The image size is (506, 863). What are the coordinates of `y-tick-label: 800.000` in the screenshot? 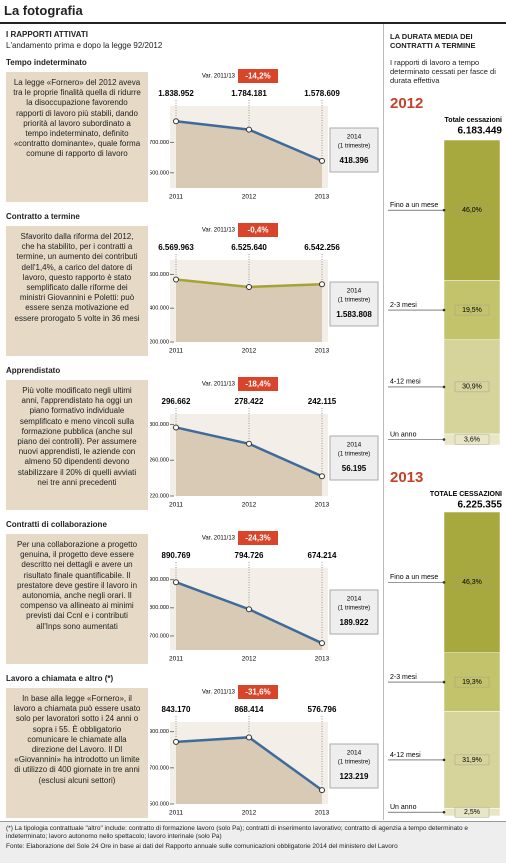 It's located at (159, 608).